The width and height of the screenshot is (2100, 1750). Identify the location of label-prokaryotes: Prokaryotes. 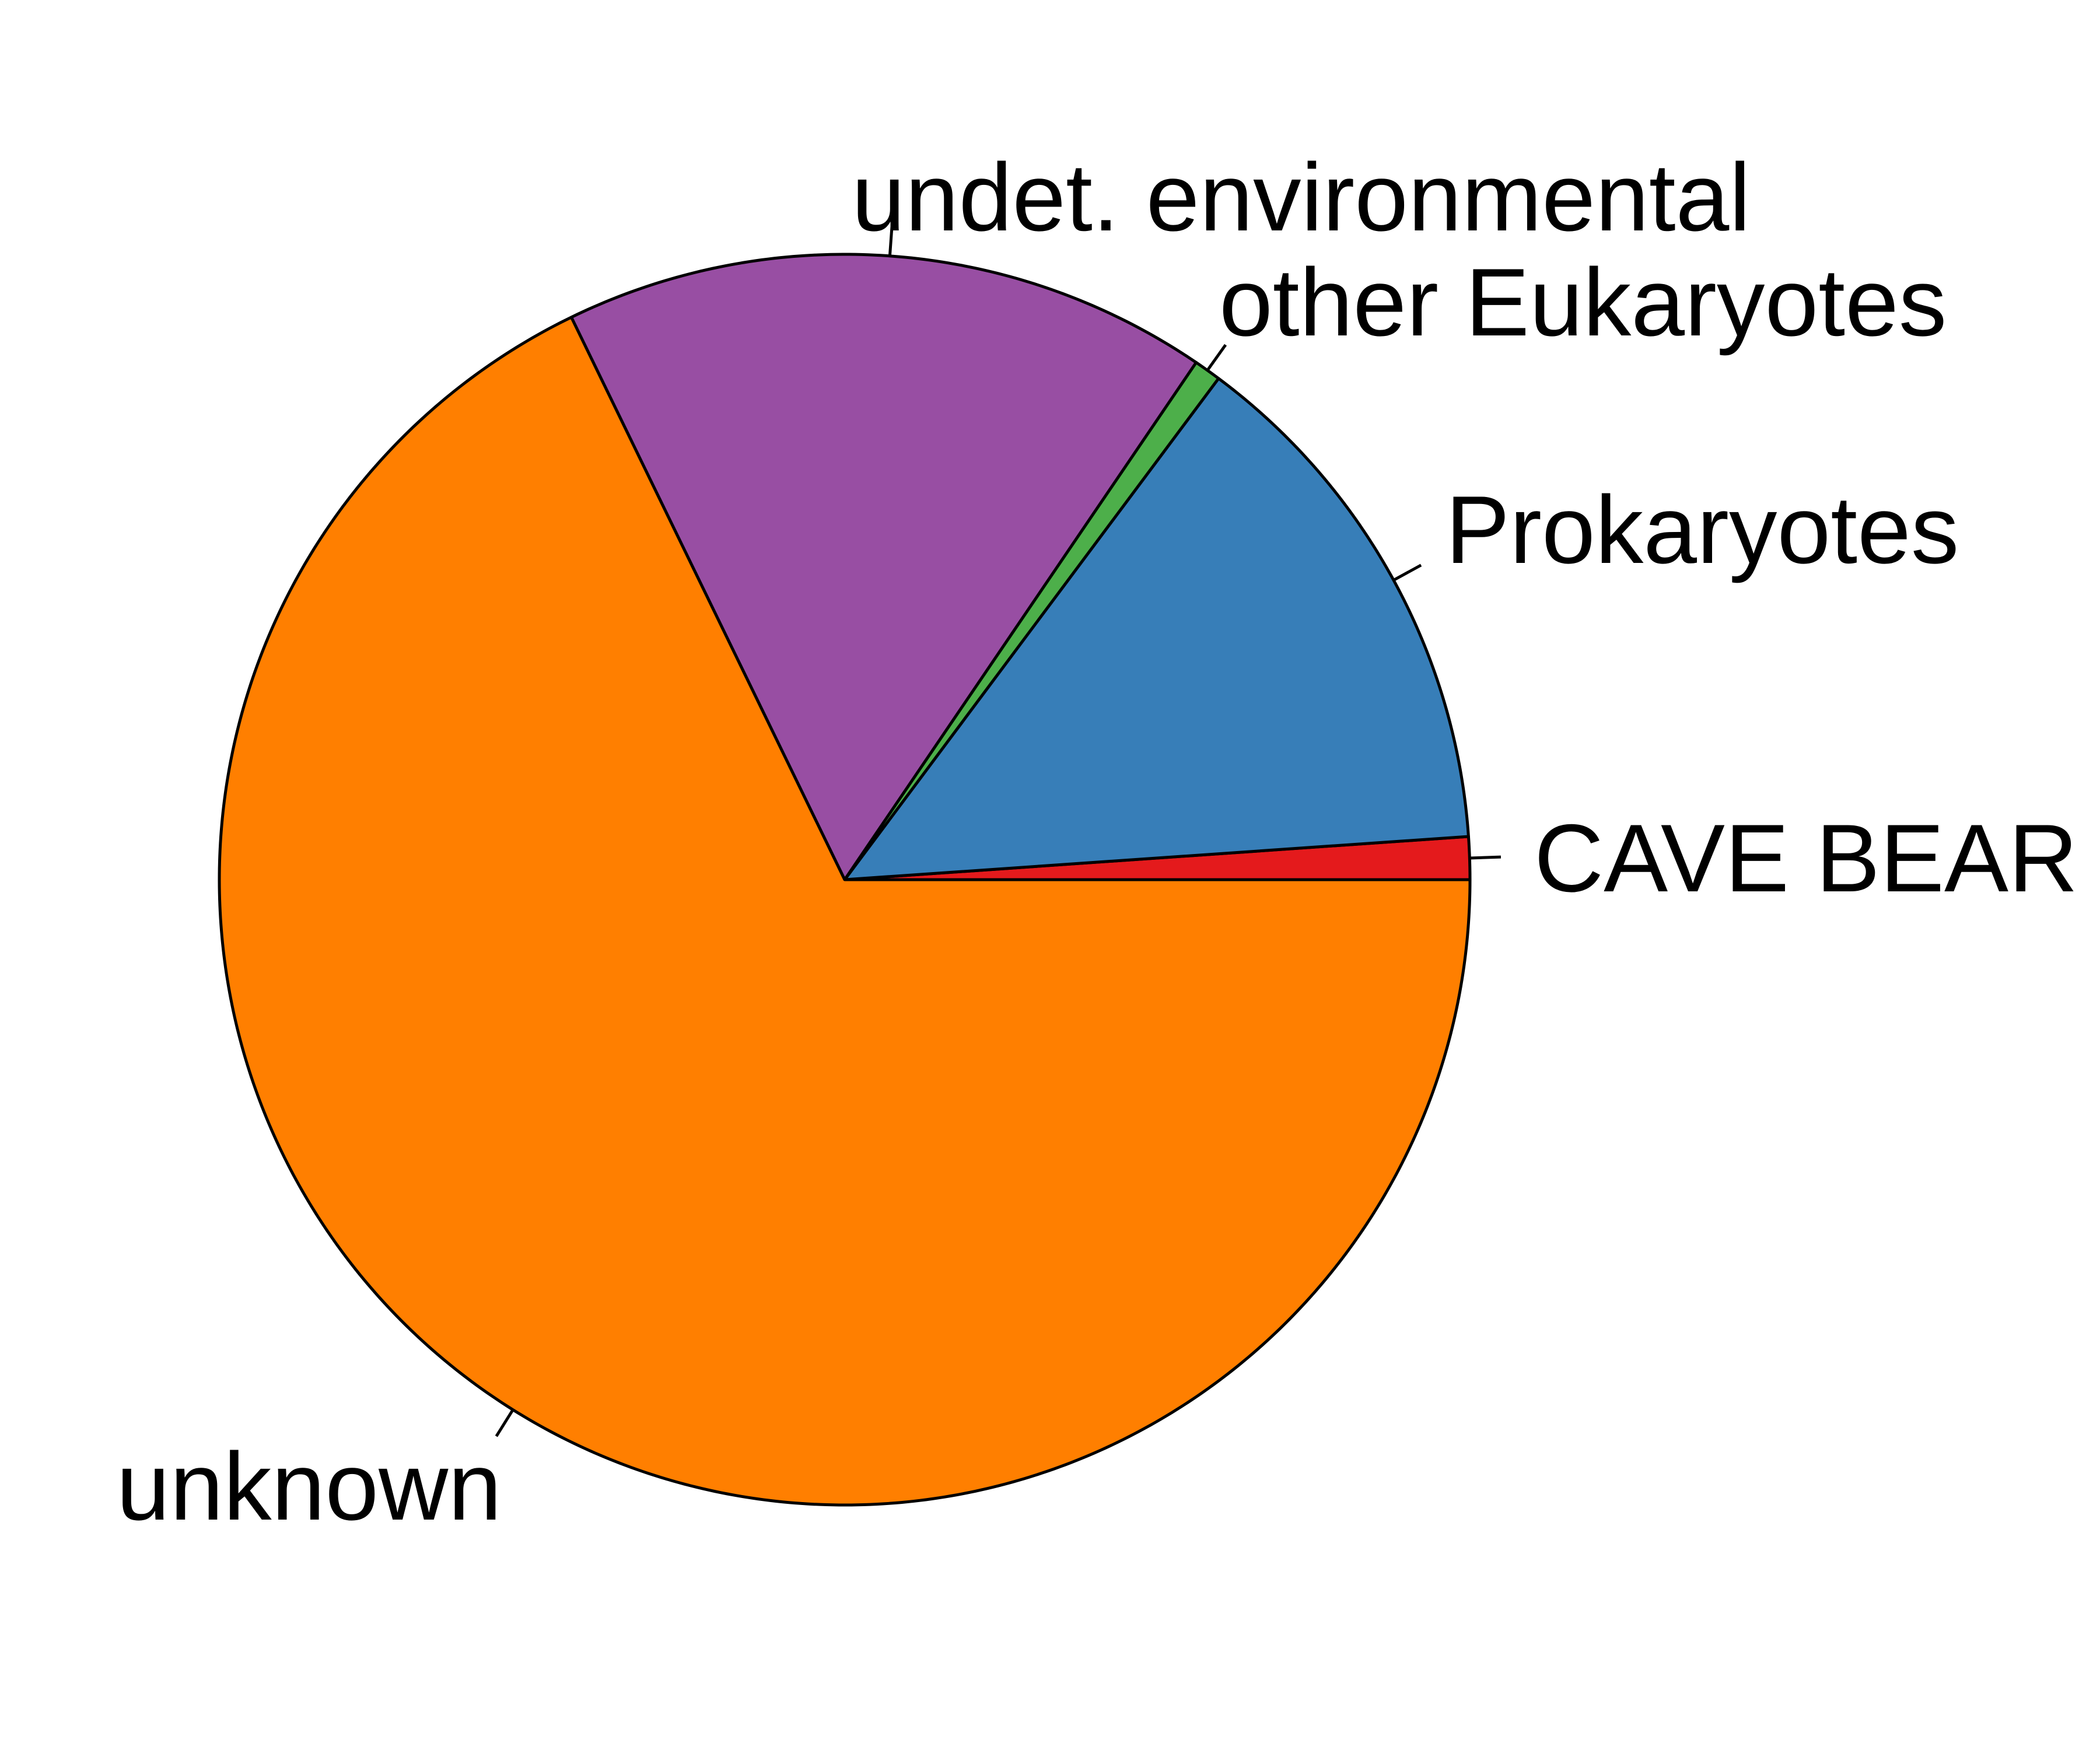
(1702, 529).